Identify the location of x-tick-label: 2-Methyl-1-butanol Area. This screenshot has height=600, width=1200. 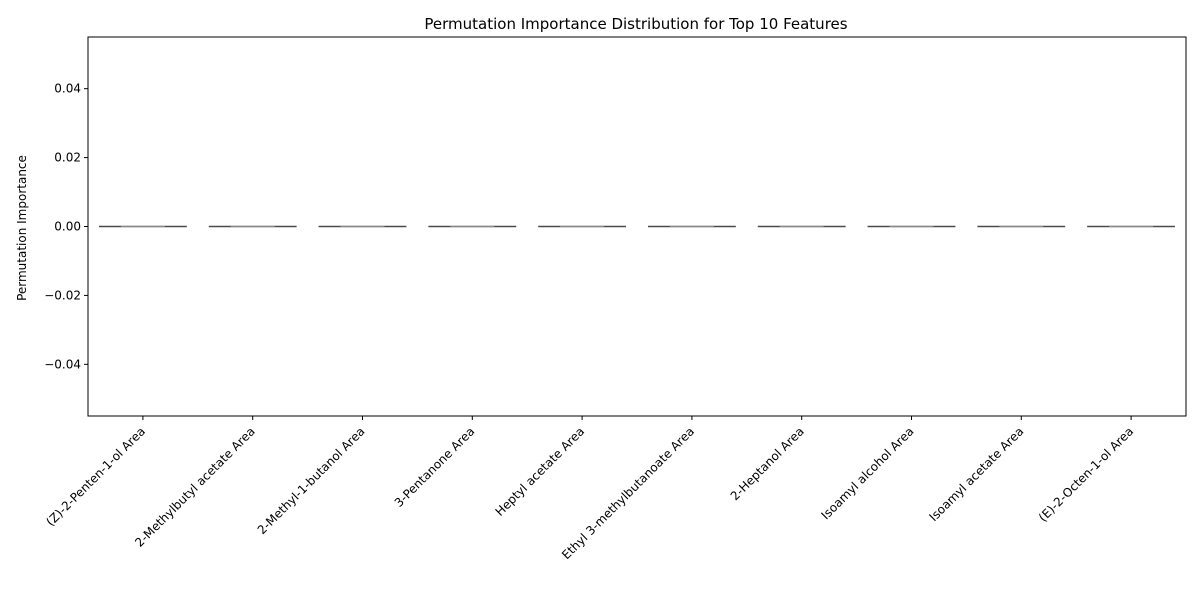
(311, 480).